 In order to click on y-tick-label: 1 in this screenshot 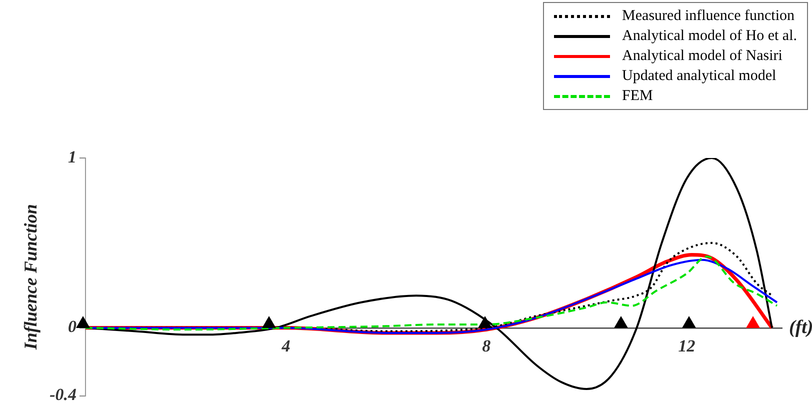, I will do `click(72, 156)`.